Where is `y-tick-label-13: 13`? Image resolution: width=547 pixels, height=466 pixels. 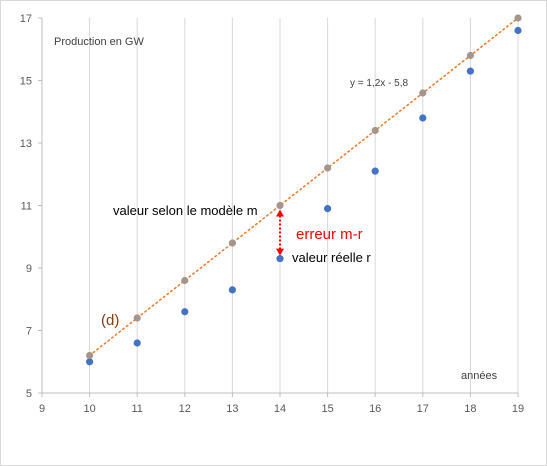 y-tick-label-13: 13 is located at coordinates (26, 144).